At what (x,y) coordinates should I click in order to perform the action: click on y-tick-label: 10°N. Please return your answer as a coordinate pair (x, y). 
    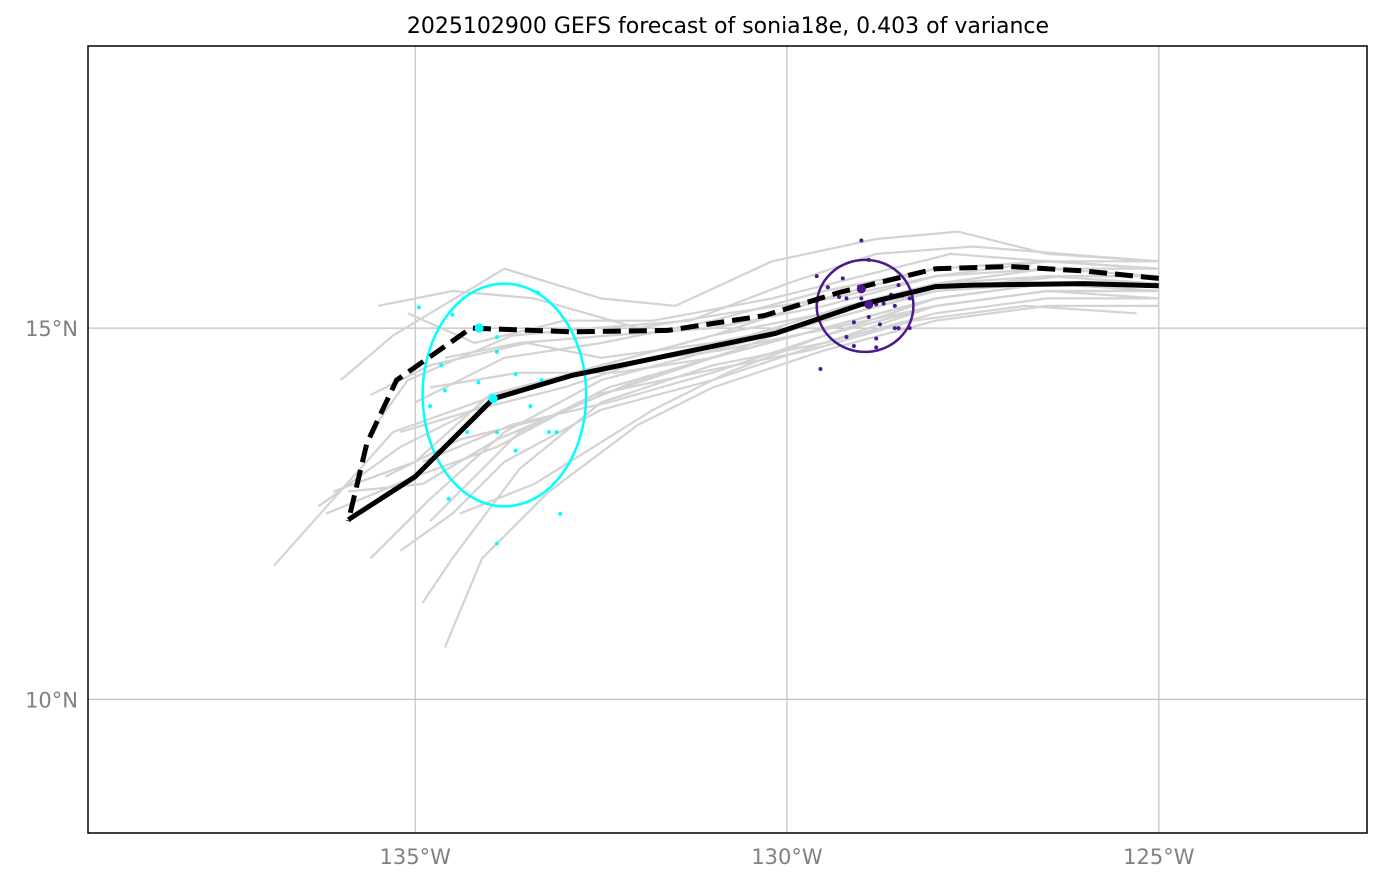
    Looking at the image, I should click on (51, 700).